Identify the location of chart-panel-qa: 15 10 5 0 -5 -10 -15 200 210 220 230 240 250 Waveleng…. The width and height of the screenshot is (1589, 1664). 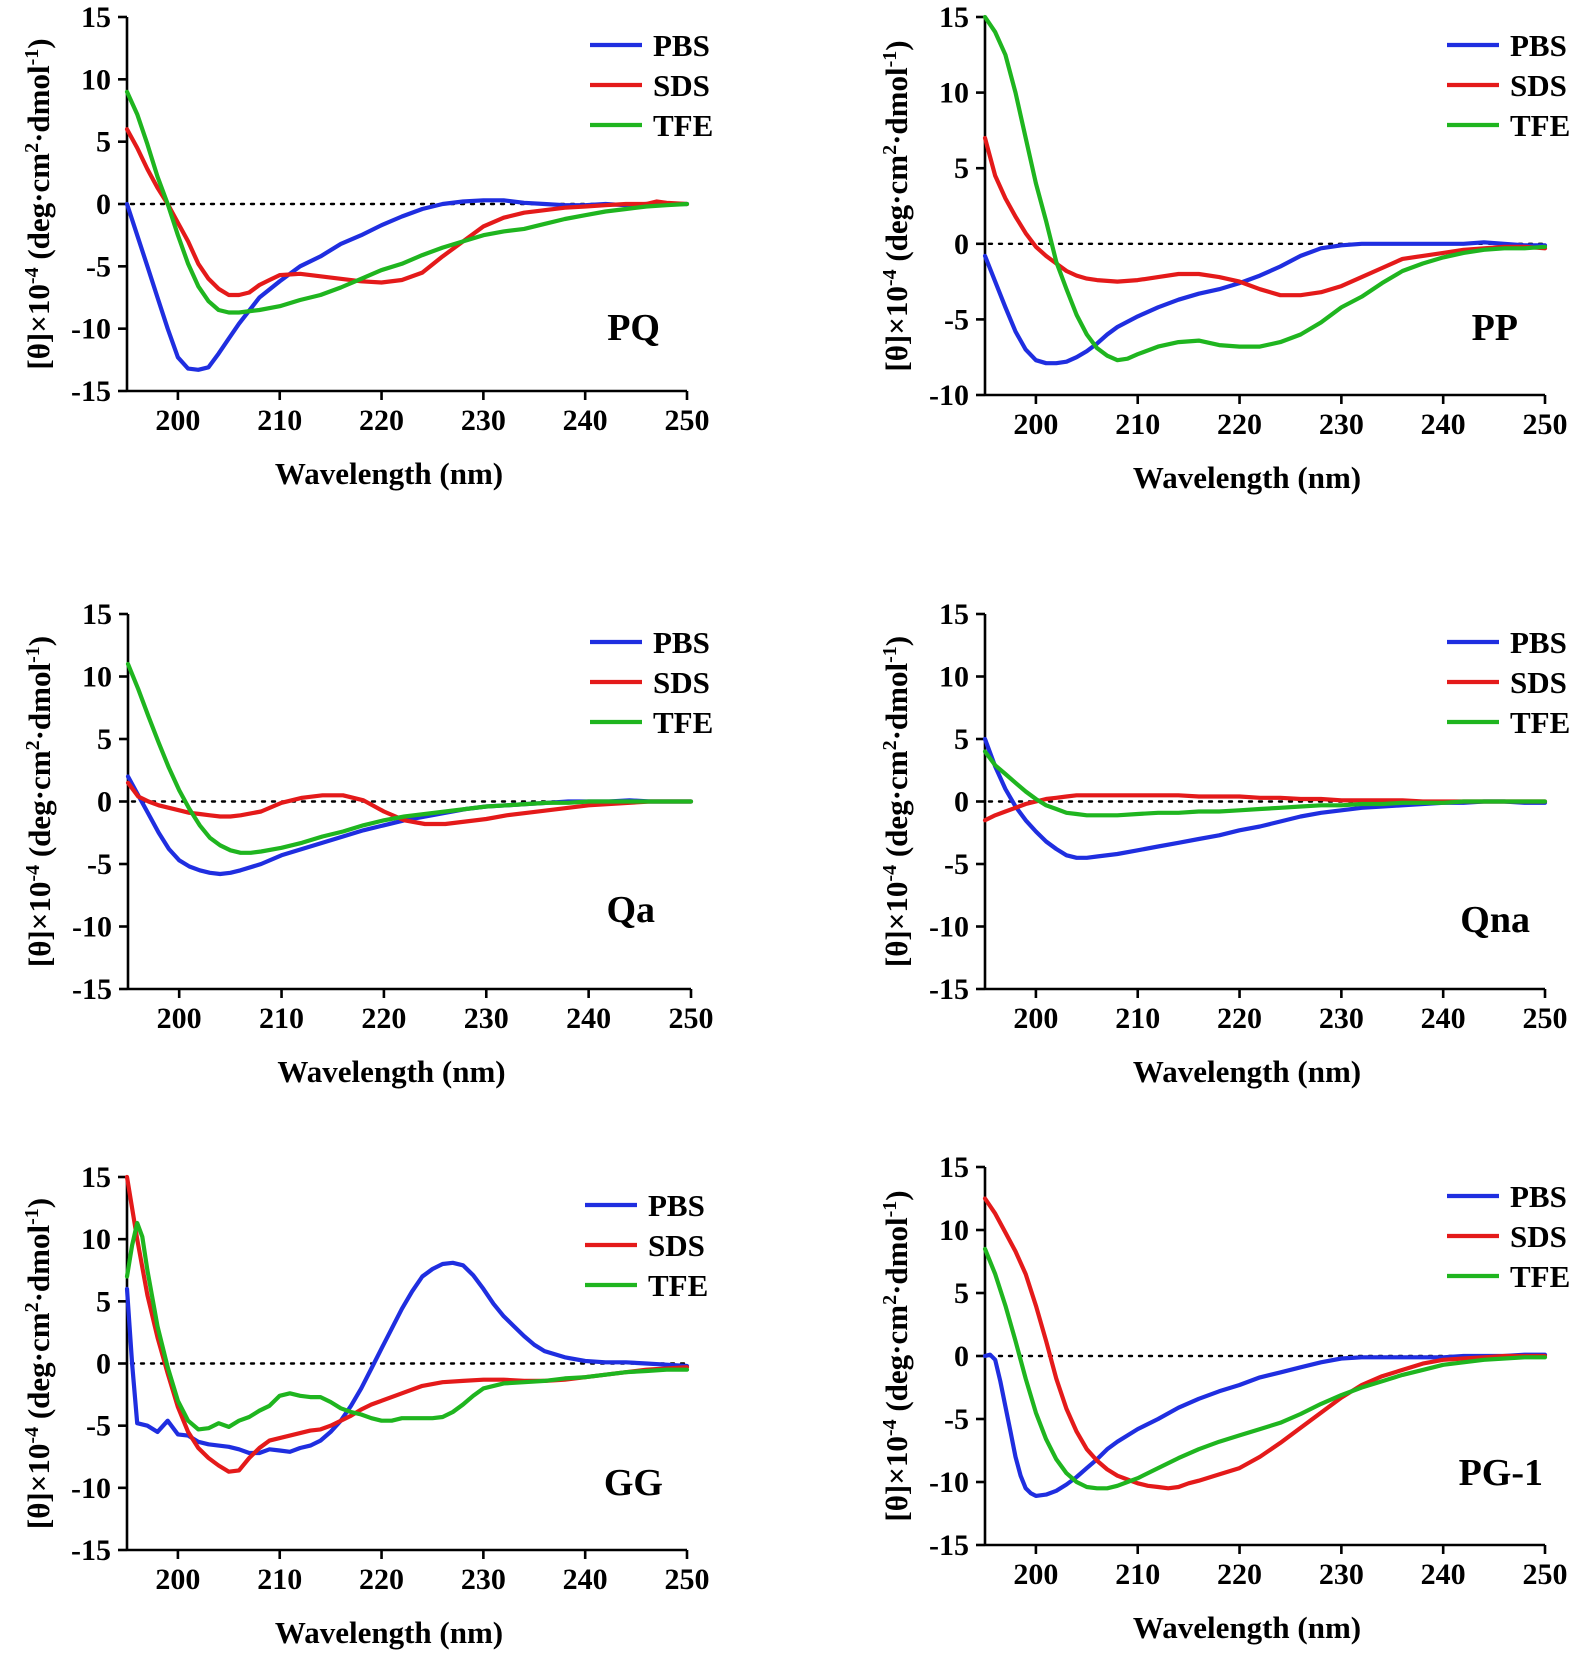
(368, 843).